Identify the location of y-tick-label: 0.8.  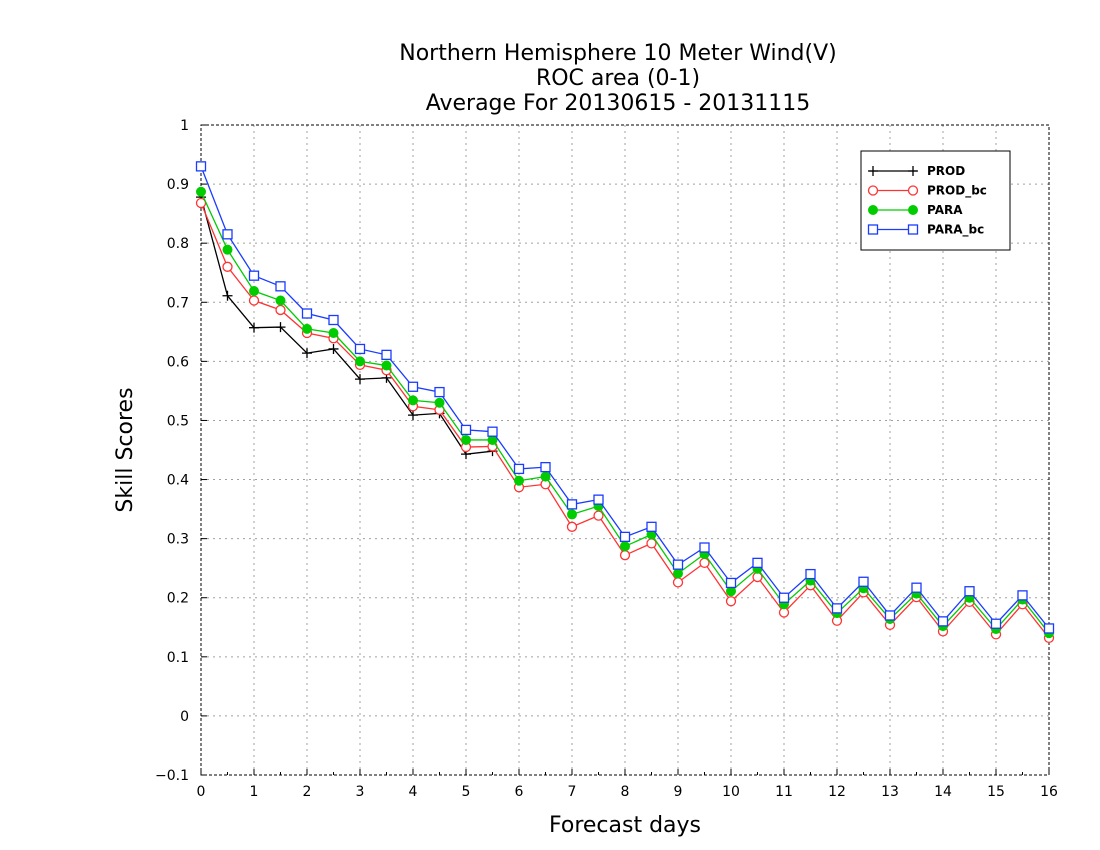
(178, 244).